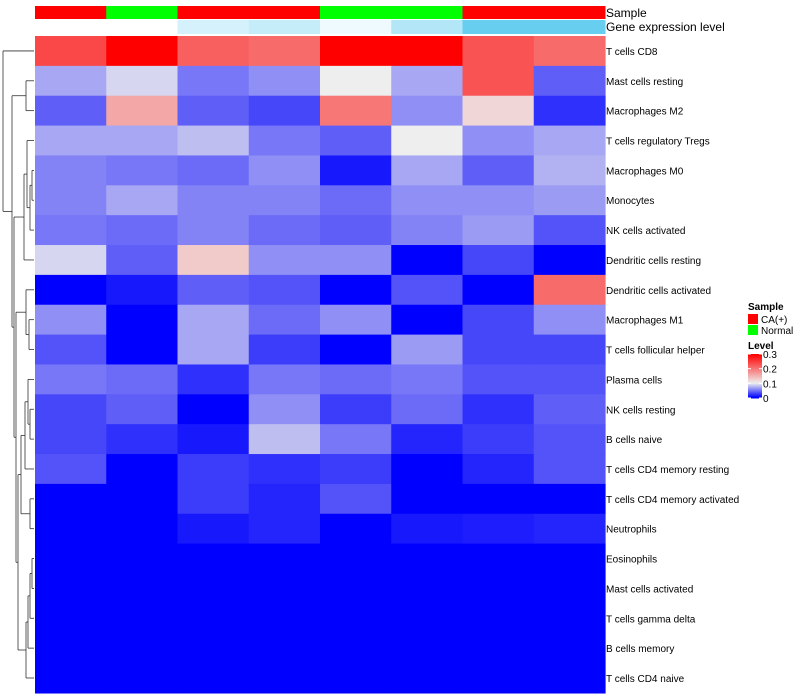 This screenshot has width=800, height=700. Describe the element at coordinates (658, 291) in the screenshot. I see `row-label: Dendritic cells activated` at that location.